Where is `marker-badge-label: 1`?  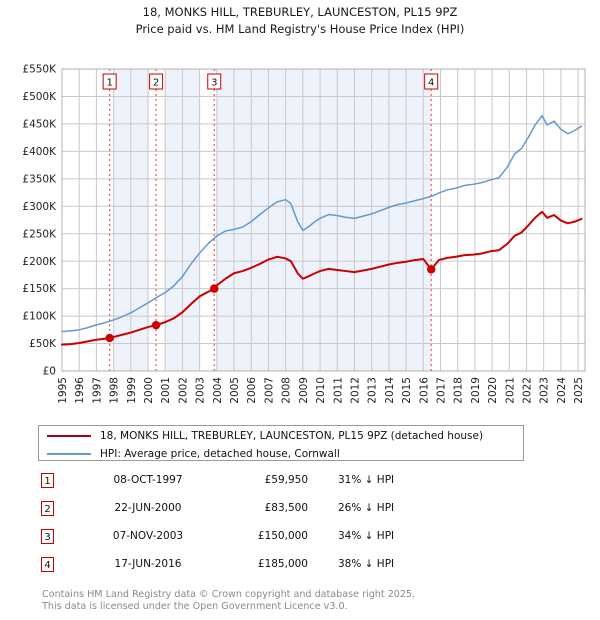 marker-badge-label: 1 is located at coordinates (109, 83).